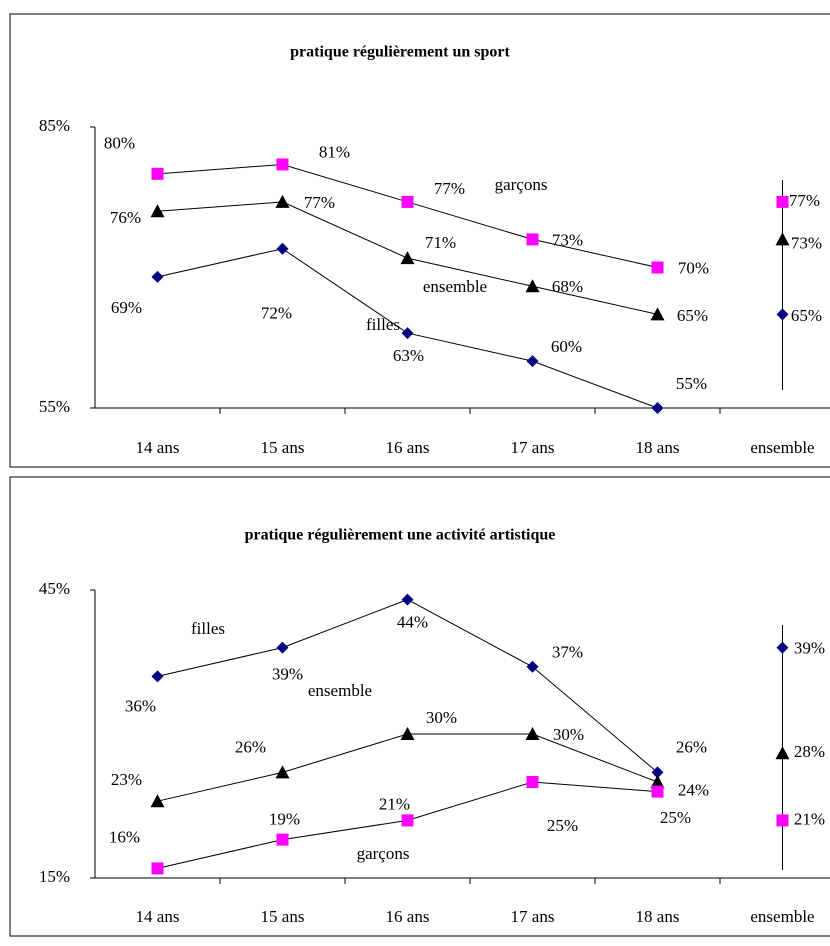 Image resolution: width=830 pixels, height=946 pixels. I want to click on y-tick-label: 55%, so click(54, 406).